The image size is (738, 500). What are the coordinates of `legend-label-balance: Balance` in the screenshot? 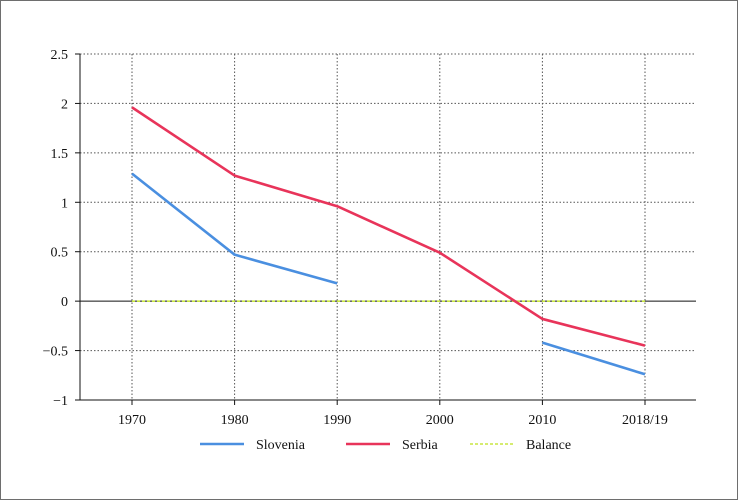 It's located at (548, 445).